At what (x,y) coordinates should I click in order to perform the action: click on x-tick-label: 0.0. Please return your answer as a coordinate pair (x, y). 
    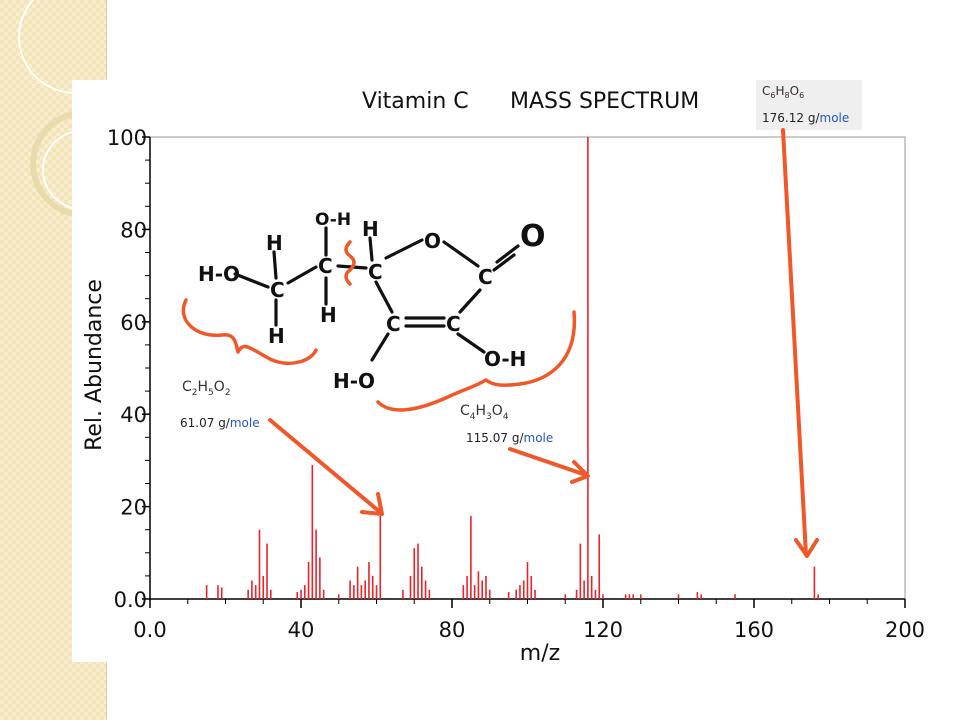
    Looking at the image, I should click on (149, 630).